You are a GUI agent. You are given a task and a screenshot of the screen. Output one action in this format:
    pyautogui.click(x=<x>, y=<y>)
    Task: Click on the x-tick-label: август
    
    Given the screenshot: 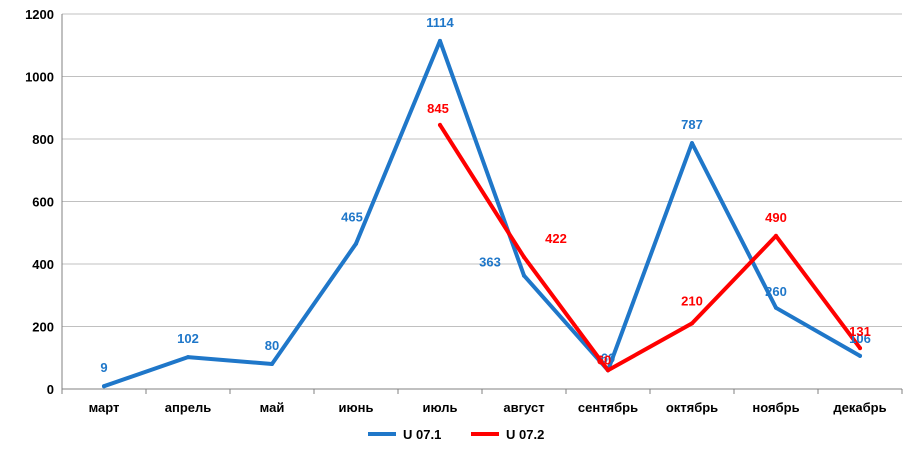 What is the action you would take?
    pyautogui.click(x=523, y=407)
    